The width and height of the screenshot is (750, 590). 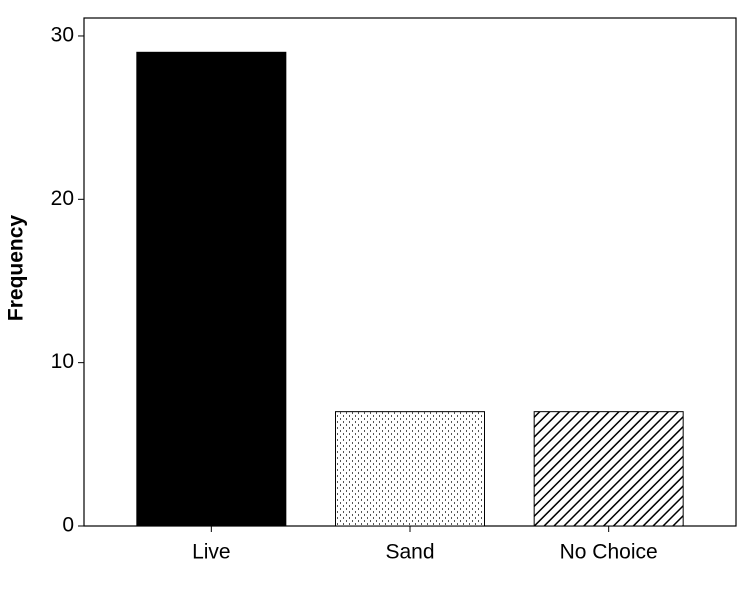 I want to click on y-tick-label: 10, so click(x=62, y=361).